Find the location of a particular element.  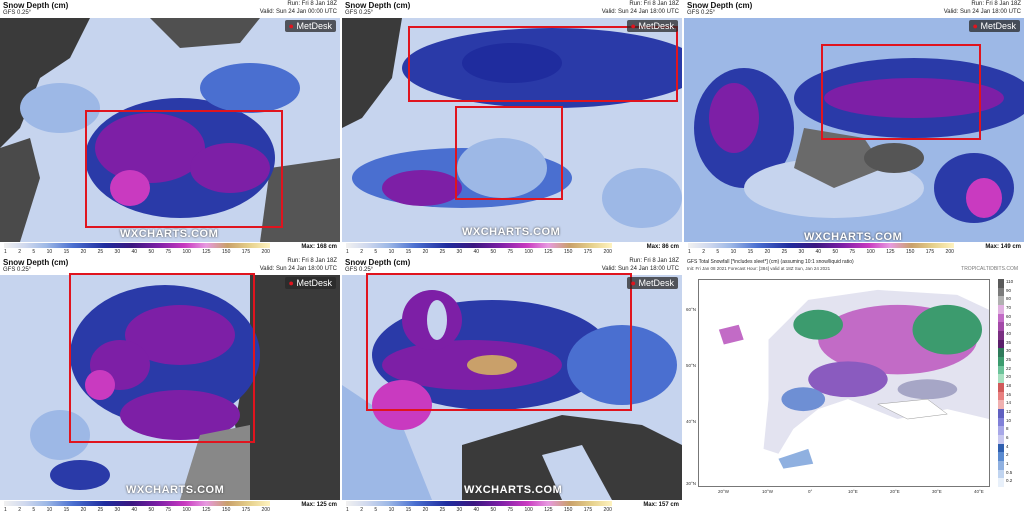

brand-label: TROPICALTIDBITS.COM is located at coordinates (989, 269).